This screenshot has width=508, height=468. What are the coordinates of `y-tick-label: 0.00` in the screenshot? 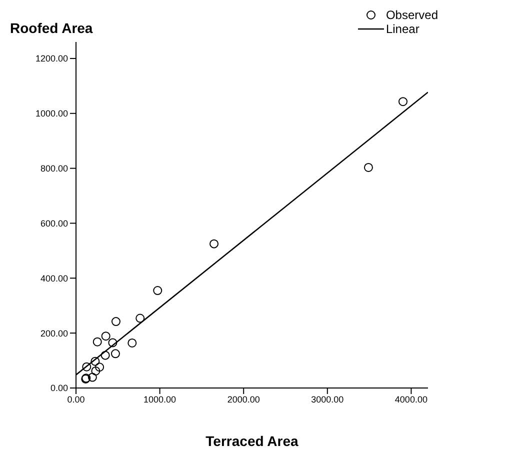 It's located at (59, 388).